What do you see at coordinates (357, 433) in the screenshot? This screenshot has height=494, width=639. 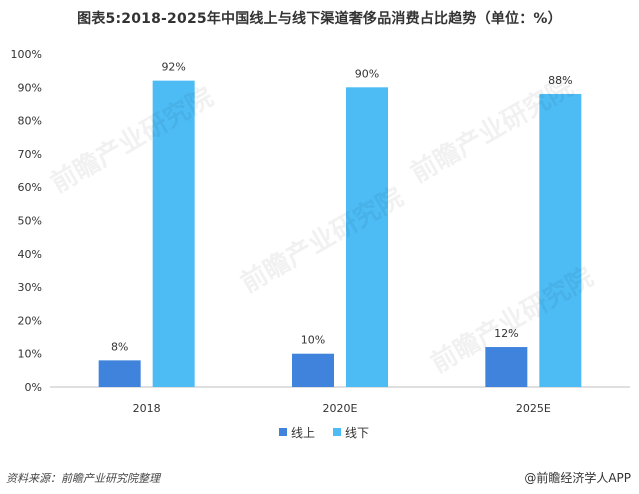 I see `legend-label: 线下` at bounding box center [357, 433].